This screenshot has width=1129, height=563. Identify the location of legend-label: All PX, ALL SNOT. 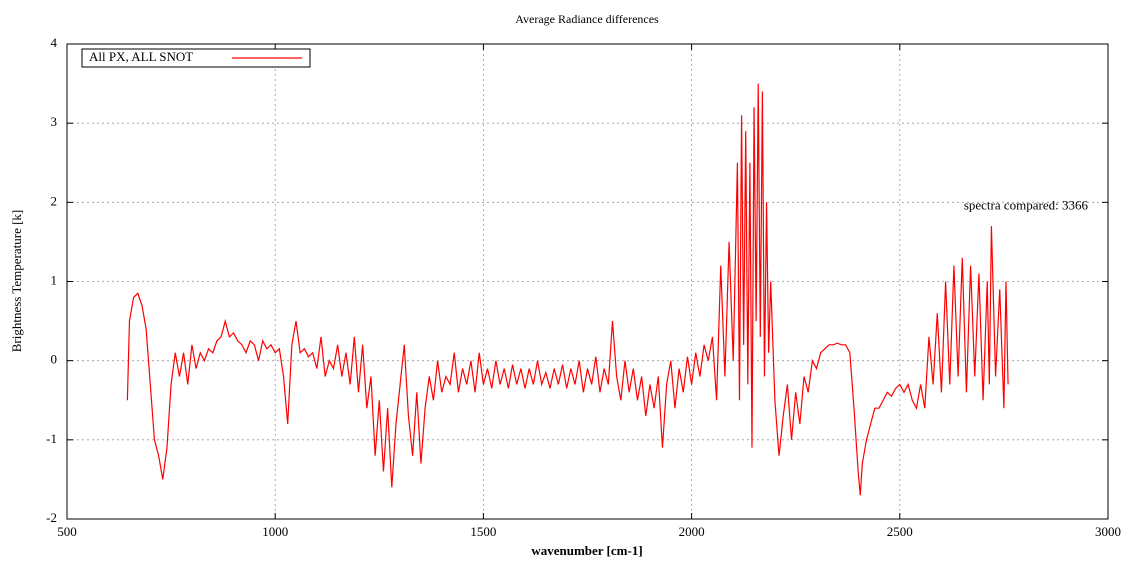
(141, 56).